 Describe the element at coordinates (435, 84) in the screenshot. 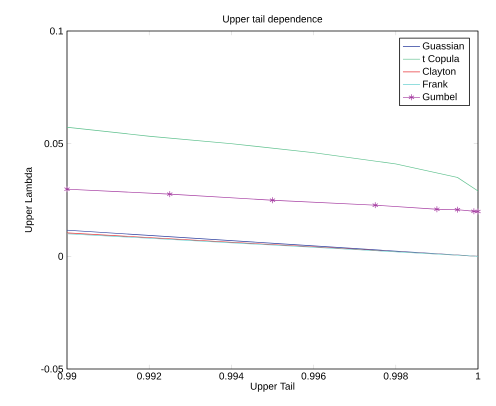

I see `legend-label: Frank` at that location.